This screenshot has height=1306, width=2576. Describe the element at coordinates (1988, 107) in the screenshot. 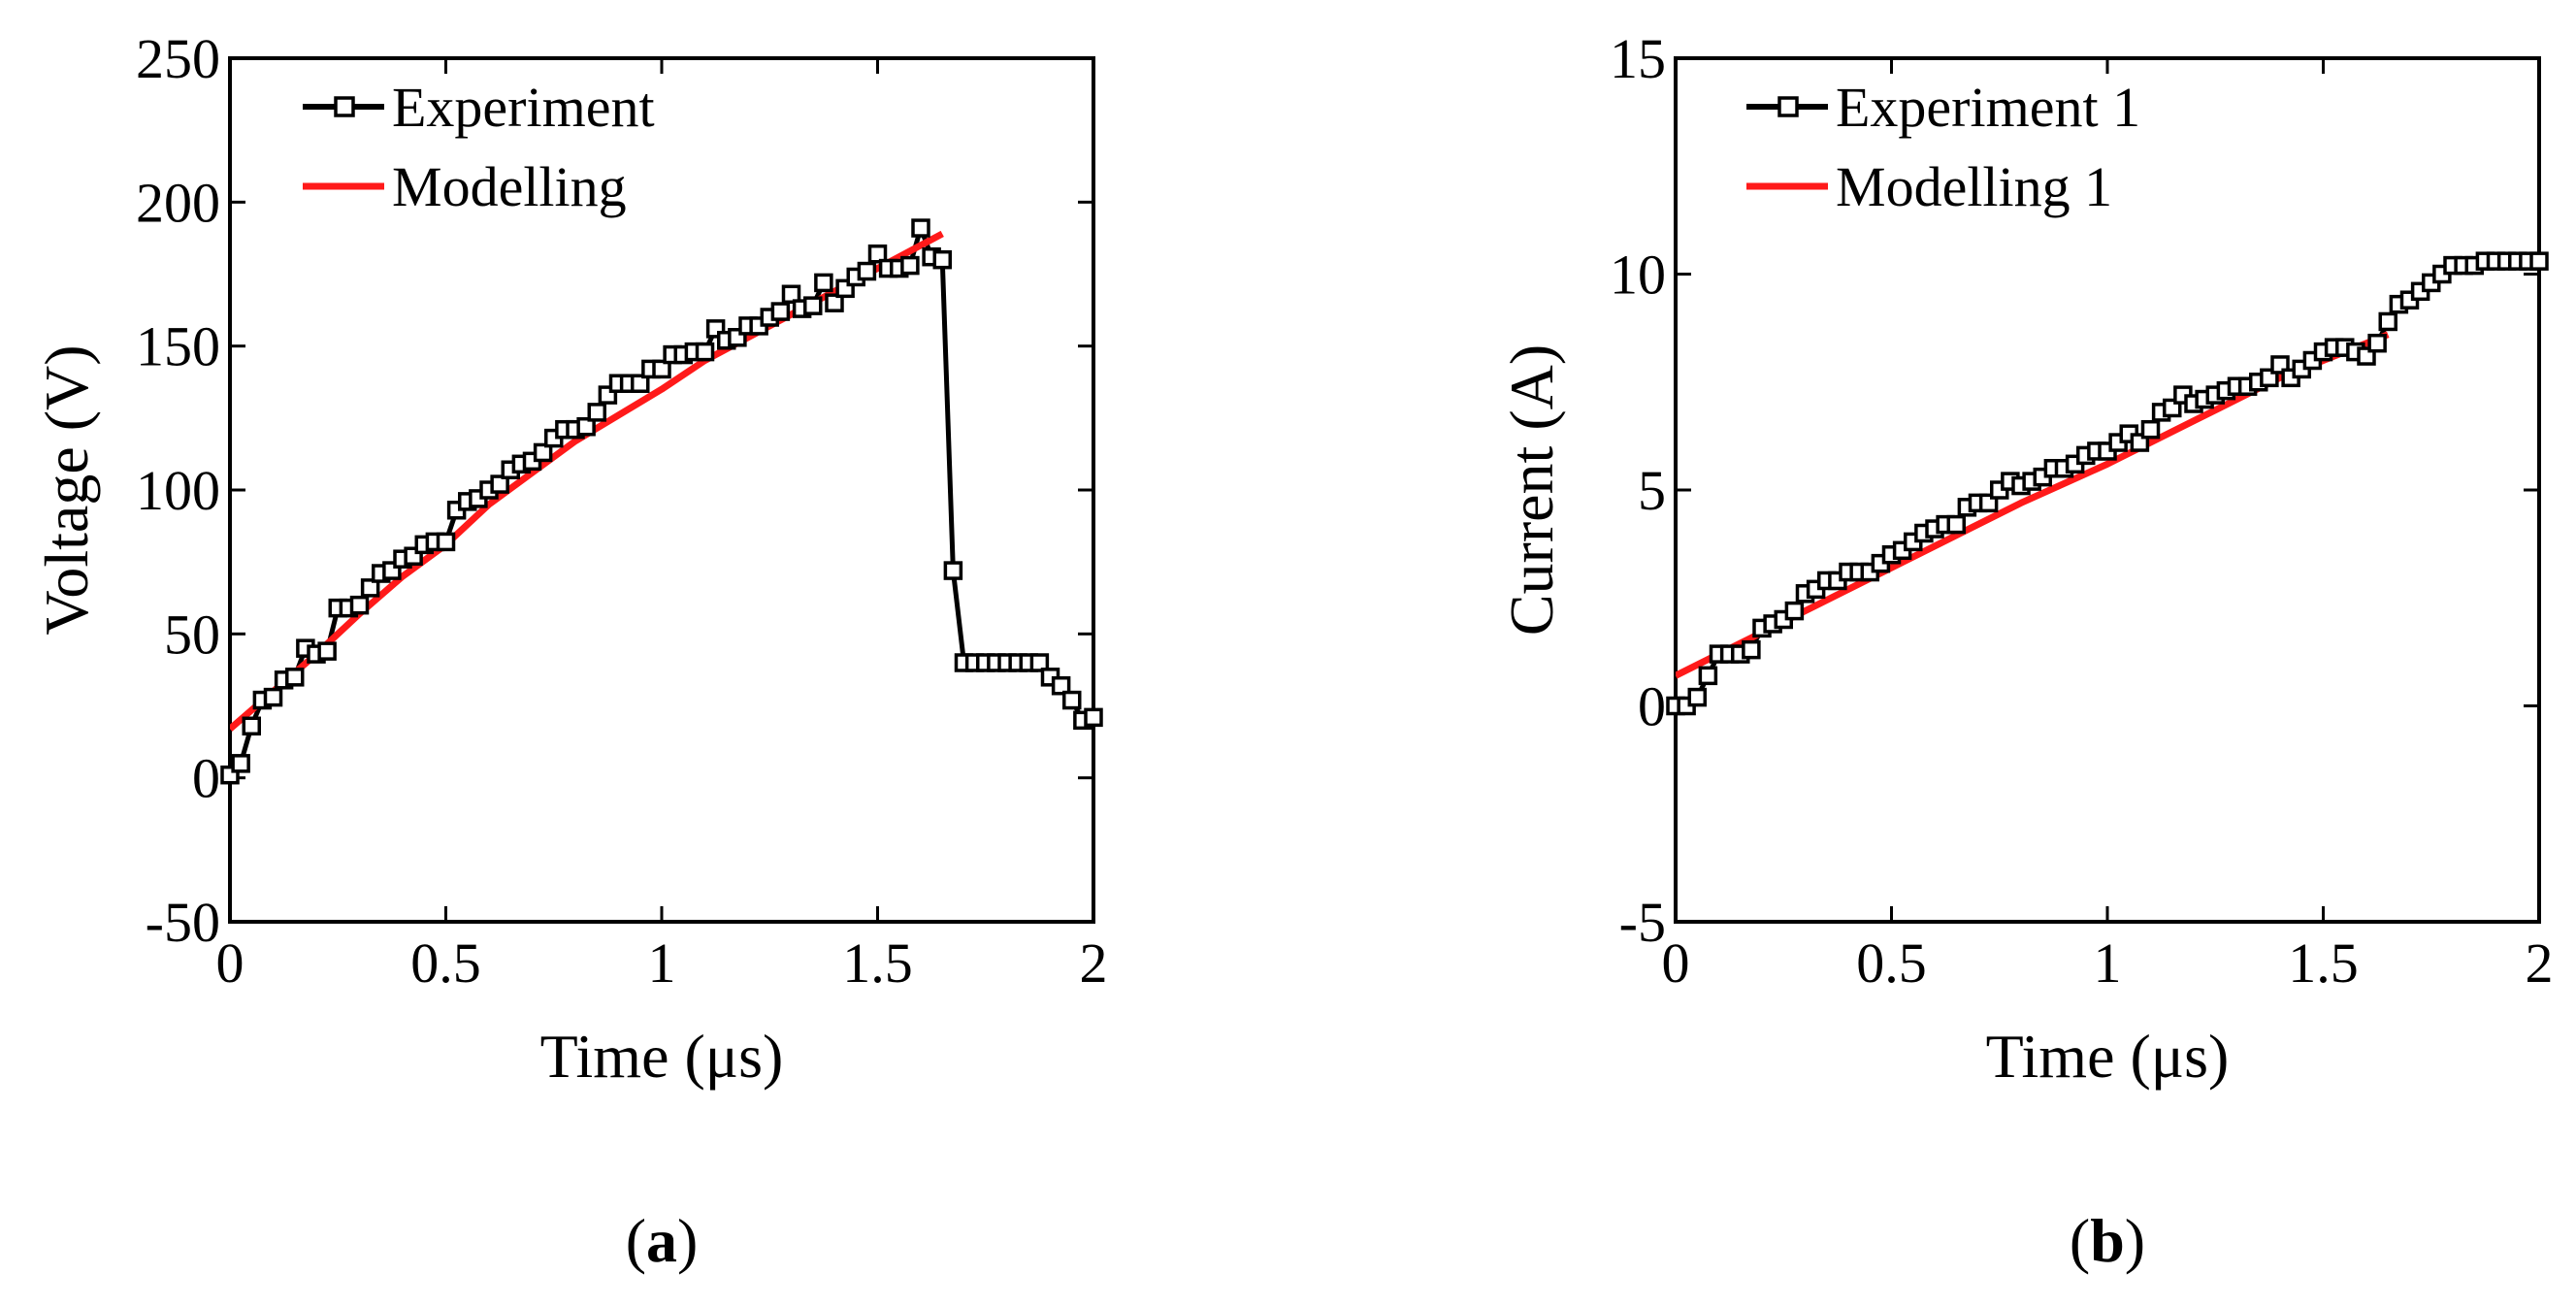

I see `legend-experiment-label: Experiment 1` at that location.